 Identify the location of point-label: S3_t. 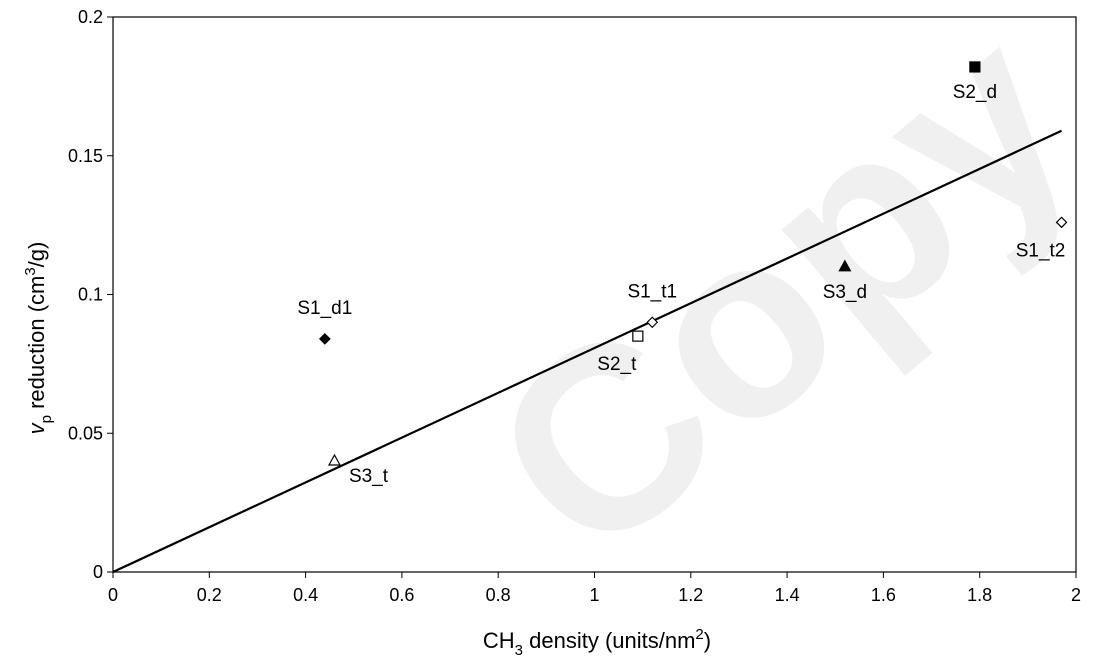
(369, 476).